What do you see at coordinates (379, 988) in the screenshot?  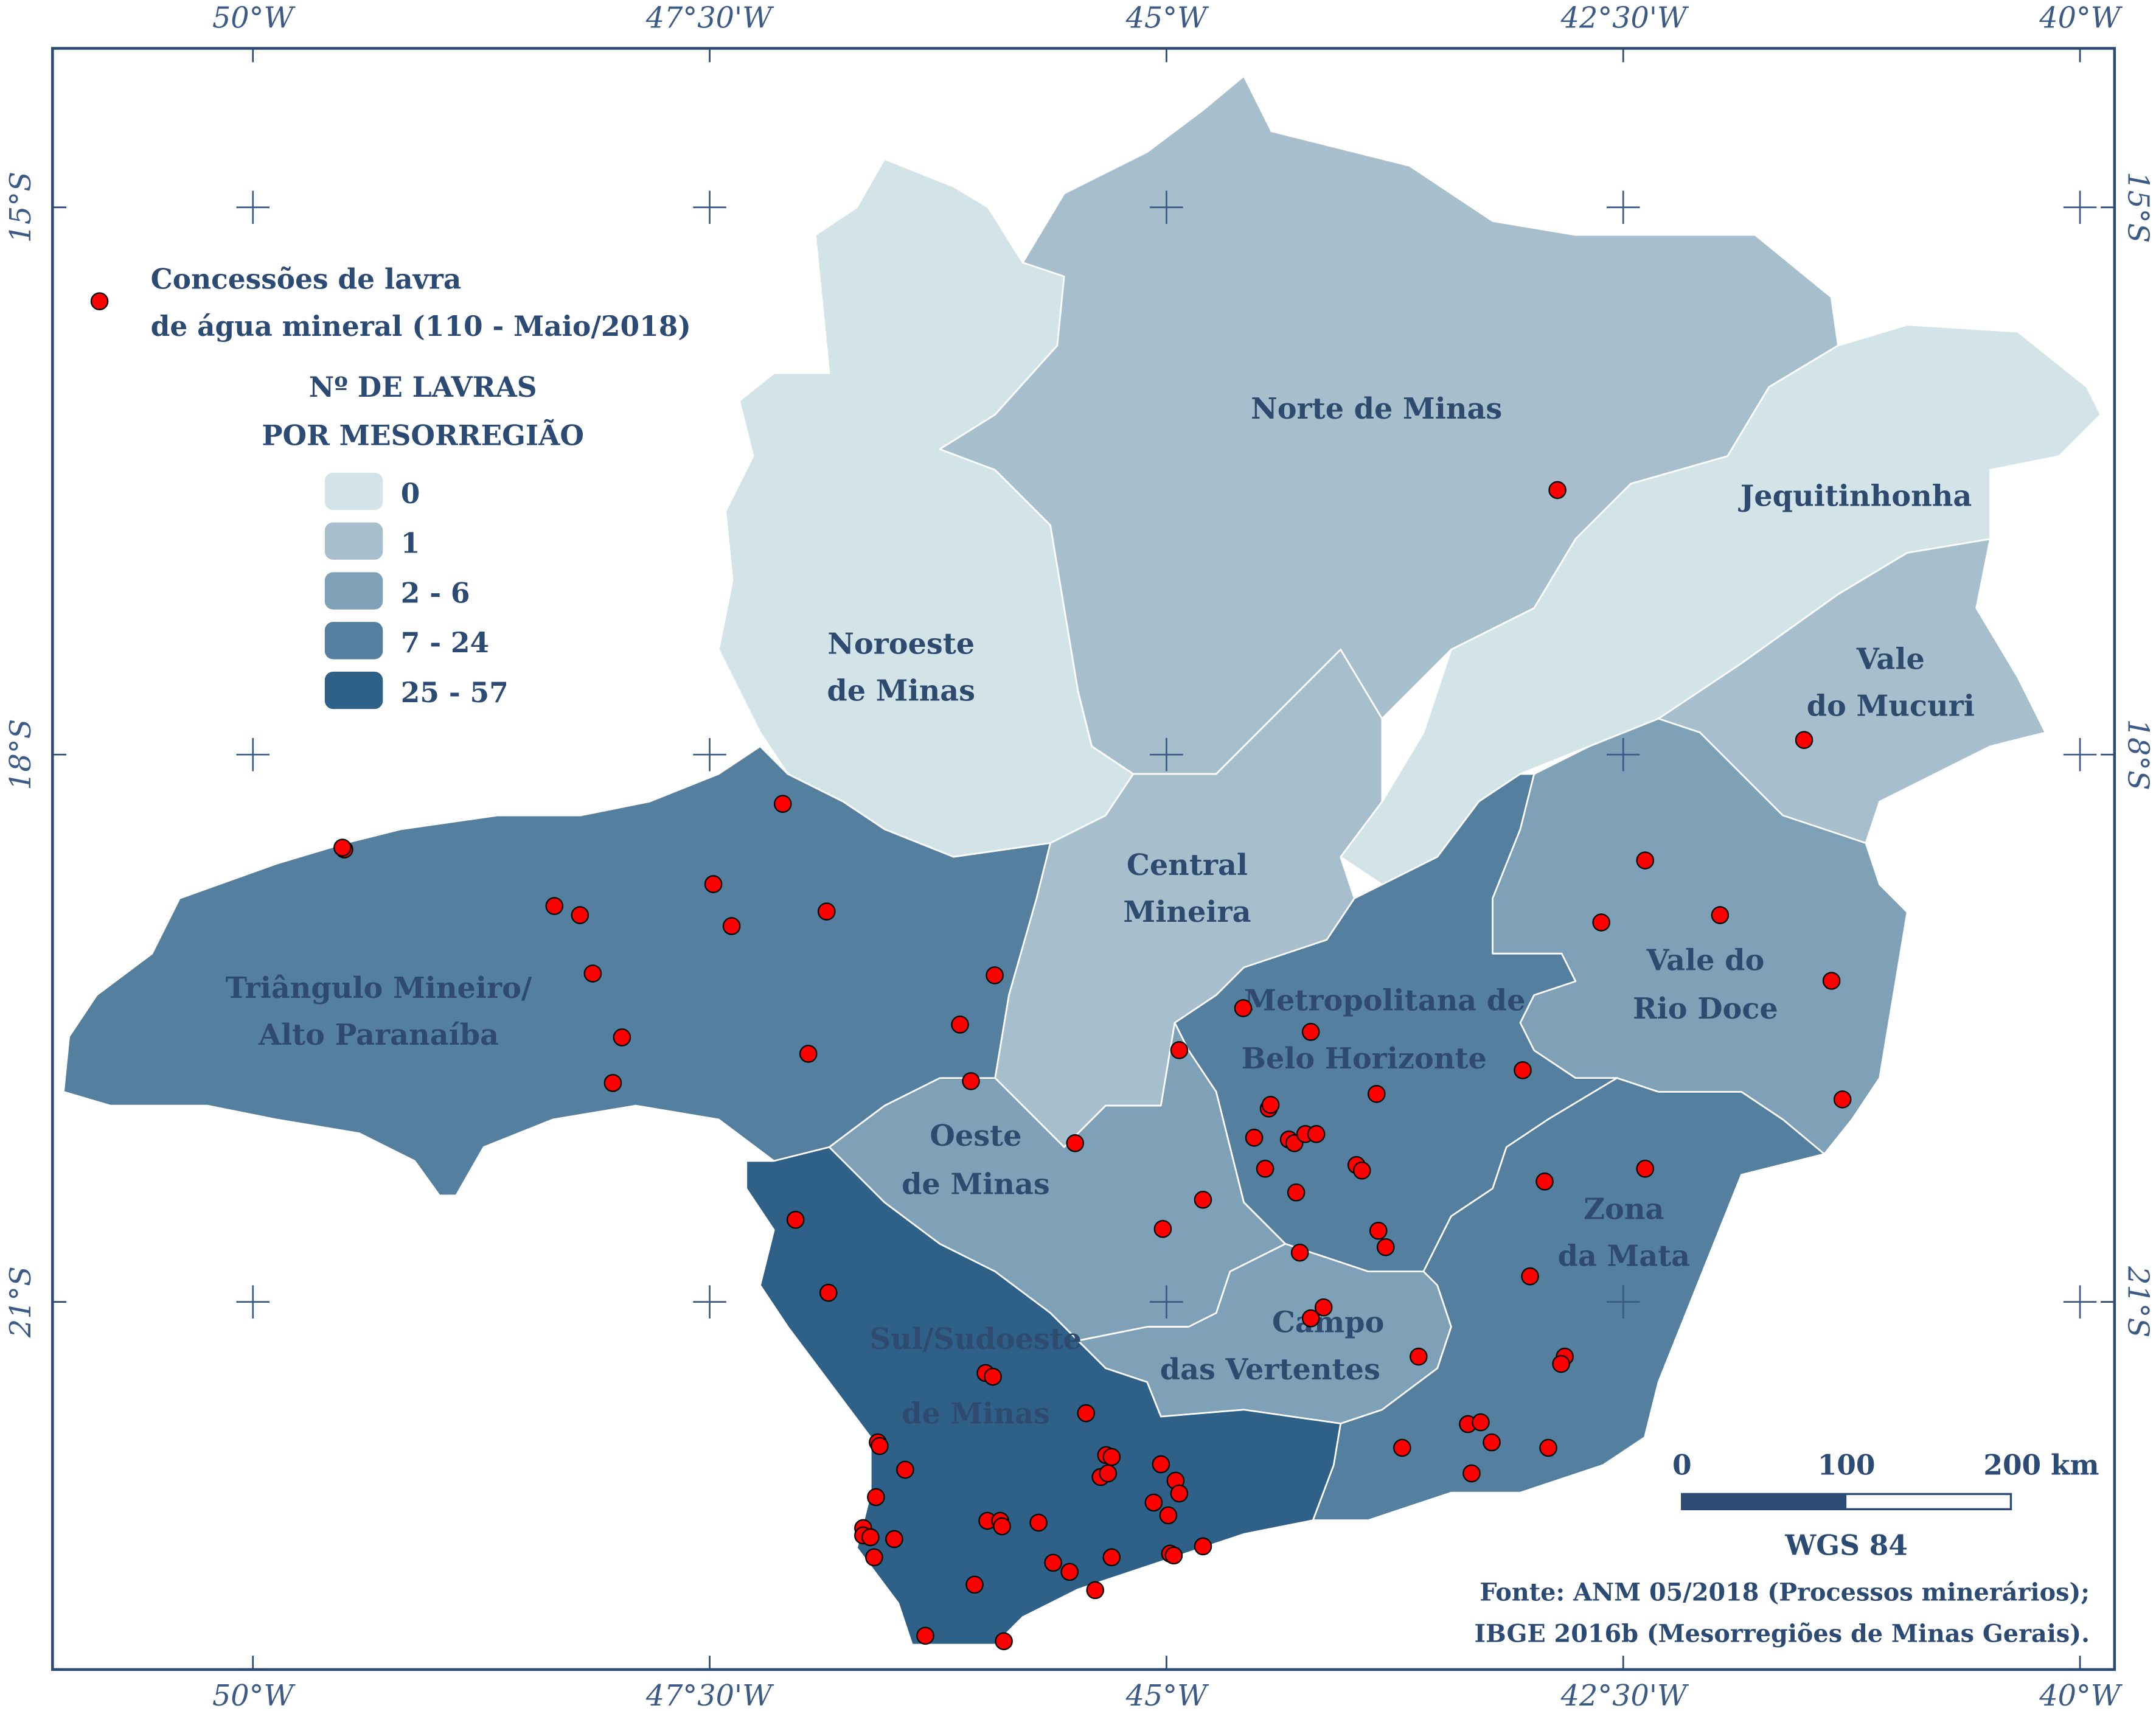 I see `region-label: Triângulo Mineiro/` at bounding box center [379, 988].